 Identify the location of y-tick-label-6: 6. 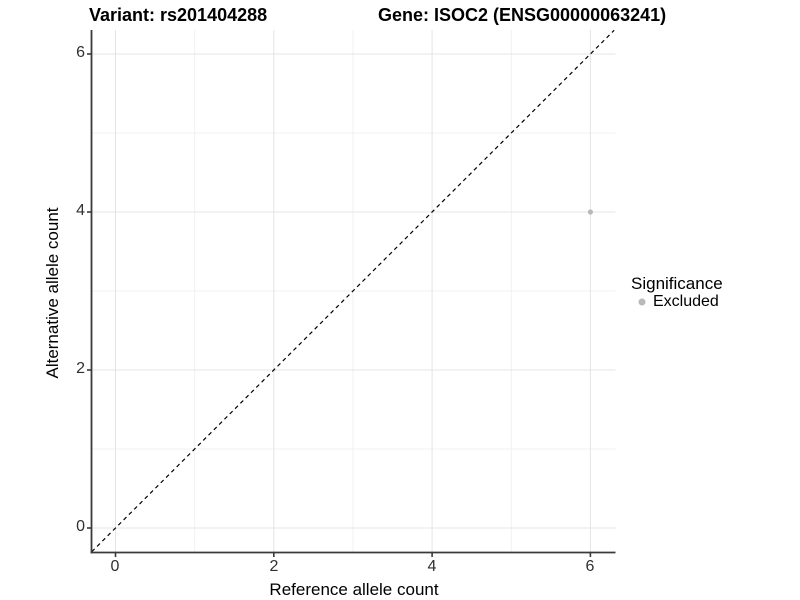
(80, 52).